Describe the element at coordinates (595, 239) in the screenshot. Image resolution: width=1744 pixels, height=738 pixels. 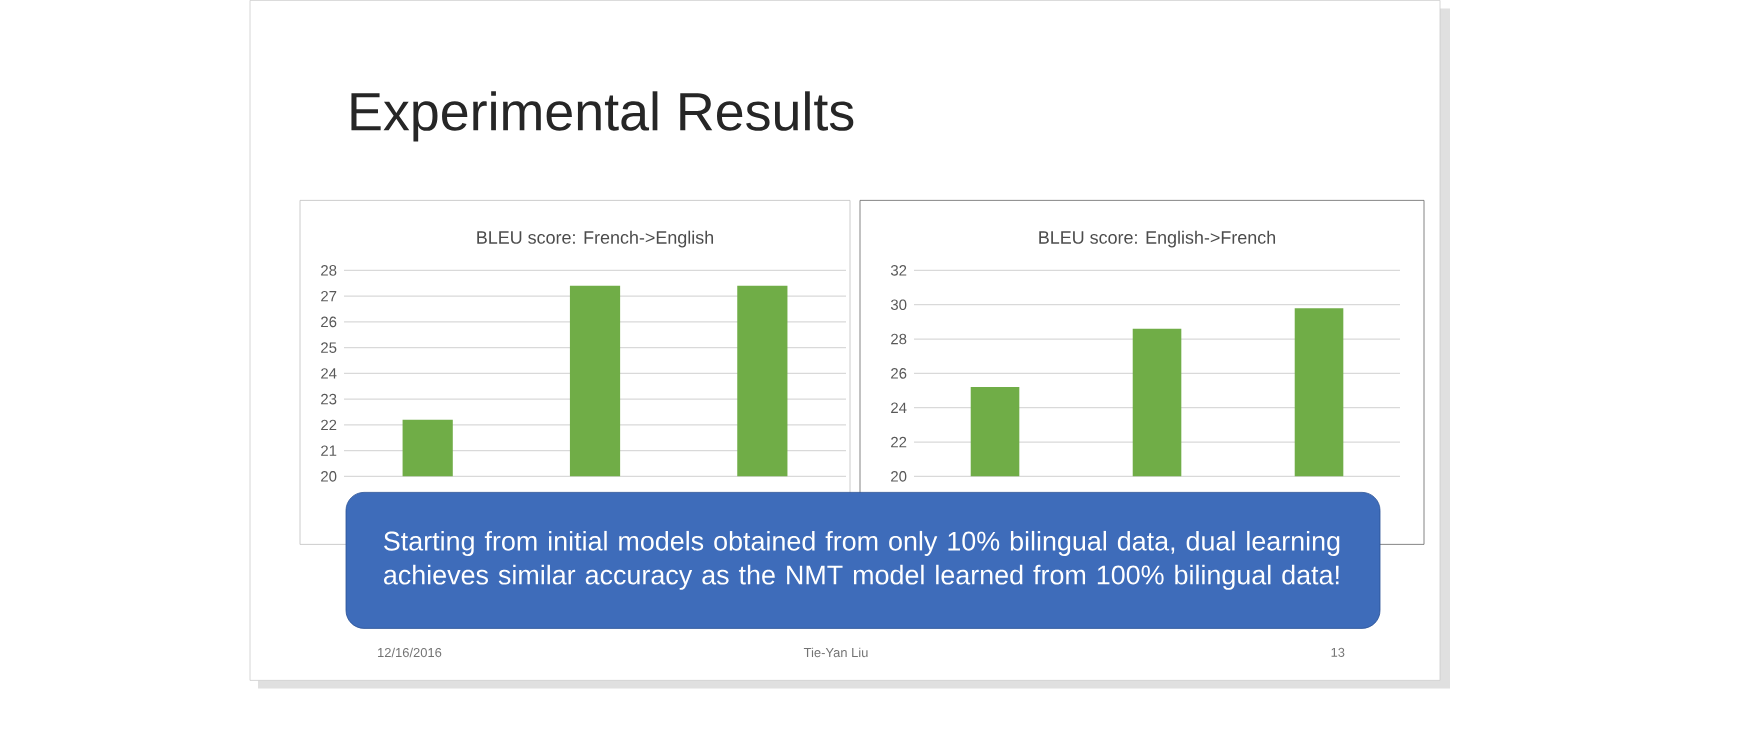
I see `chart-title: BLEU score: French->English` at that location.